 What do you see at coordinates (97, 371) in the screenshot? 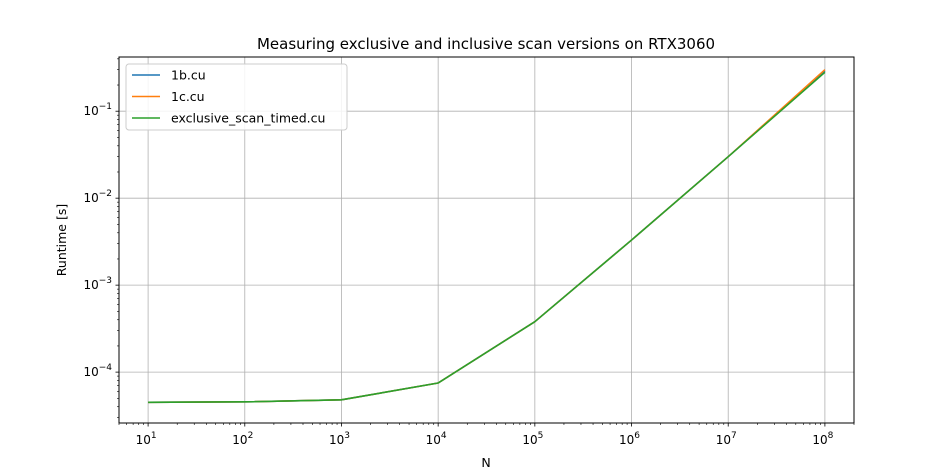
I see `y-tick-label: 10⁻⁴` at bounding box center [97, 371].